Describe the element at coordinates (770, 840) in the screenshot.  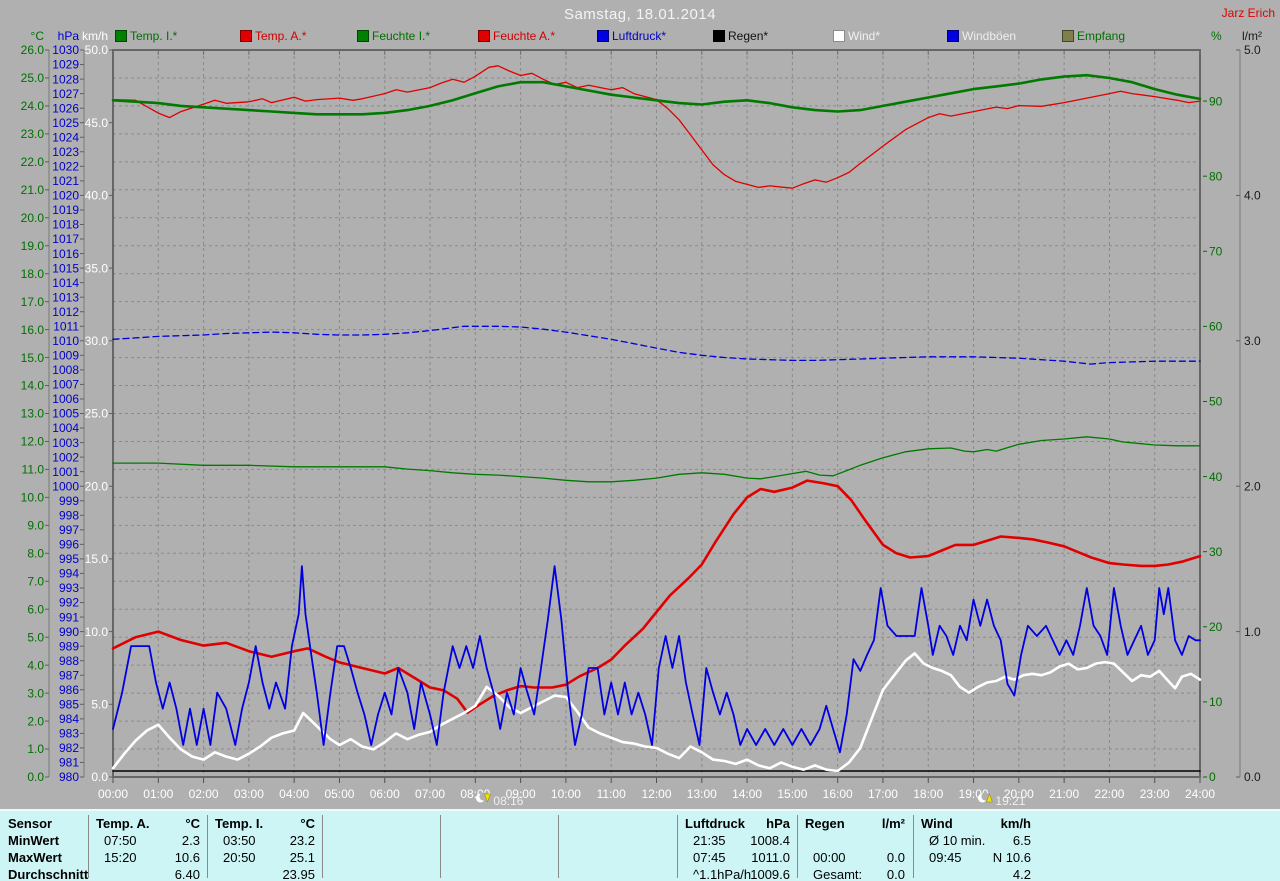
I see `table-cell-value: 1008.4` at that location.